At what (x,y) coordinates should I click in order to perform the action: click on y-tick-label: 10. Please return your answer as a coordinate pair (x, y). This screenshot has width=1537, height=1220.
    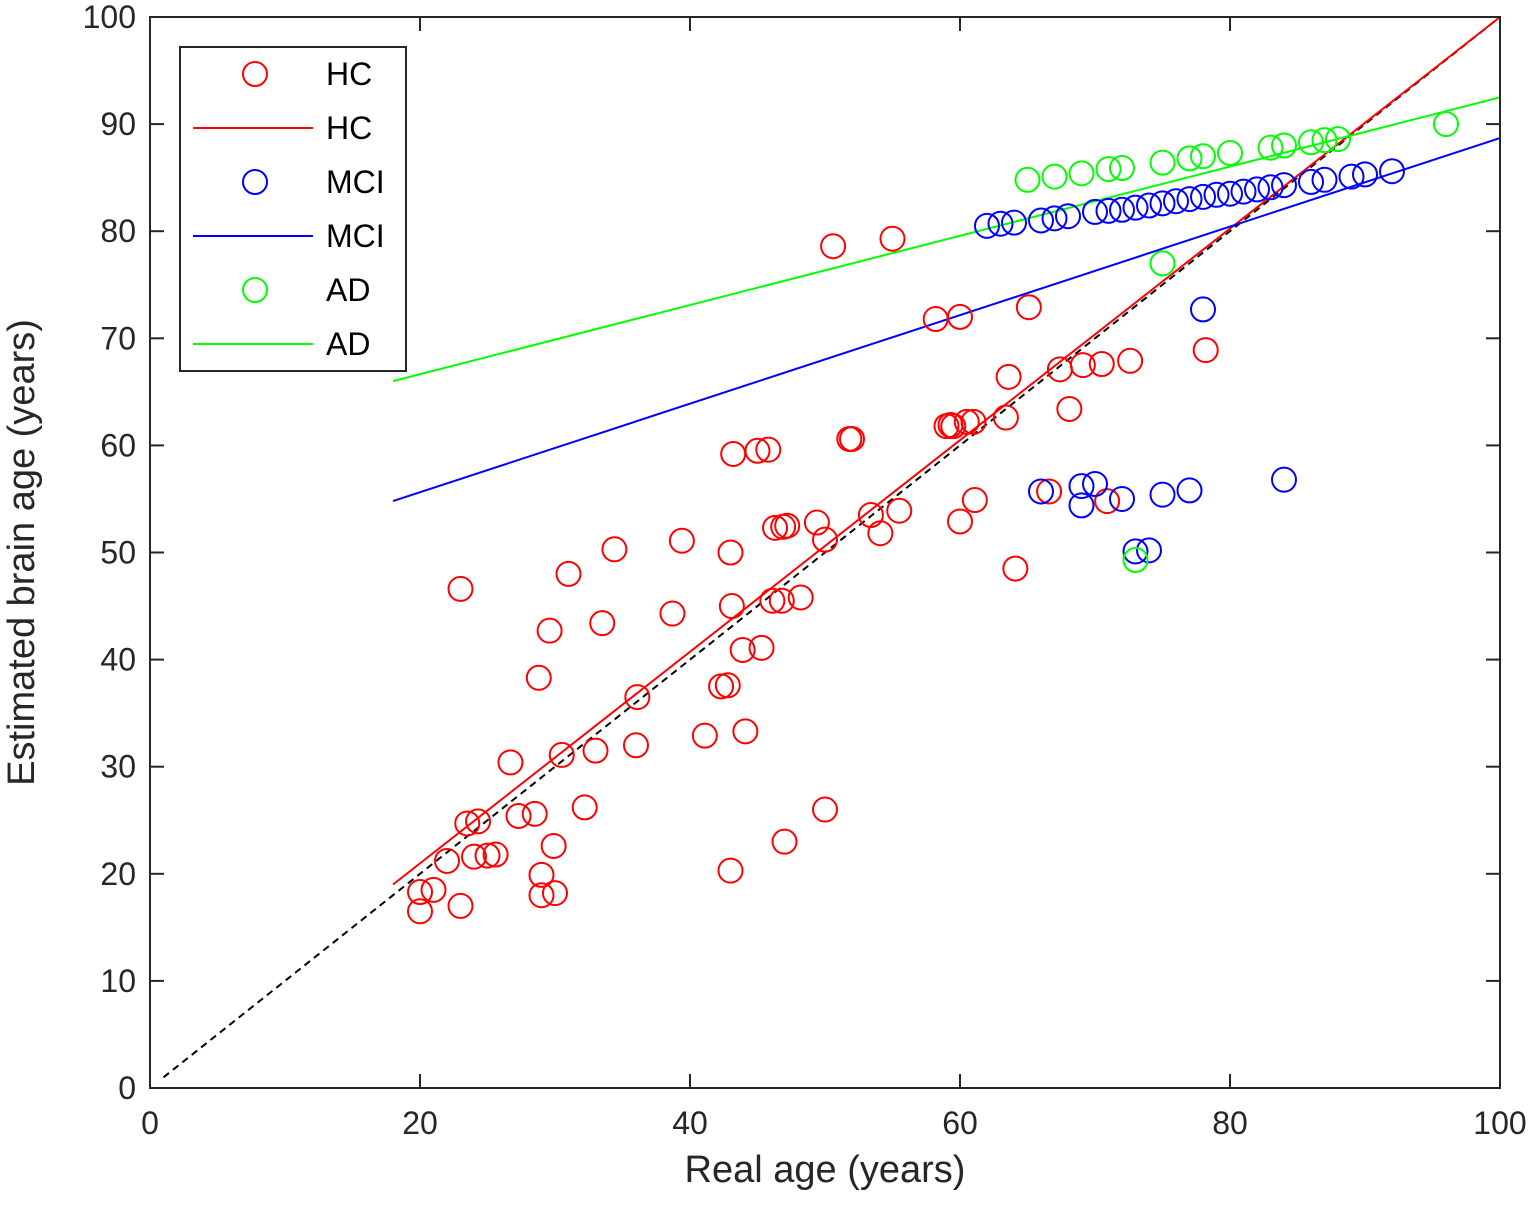
    Looking at the image, I should click on (118, 981).